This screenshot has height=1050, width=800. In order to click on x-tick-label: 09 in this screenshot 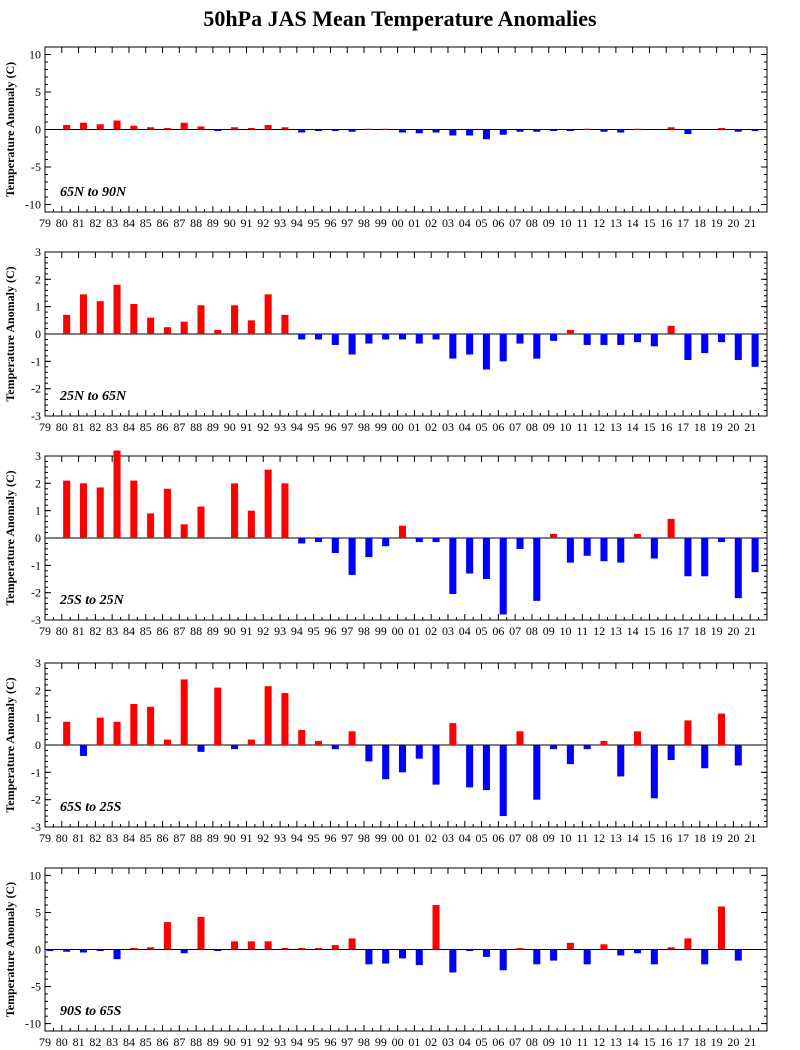, I will do `click(549, 631)`.